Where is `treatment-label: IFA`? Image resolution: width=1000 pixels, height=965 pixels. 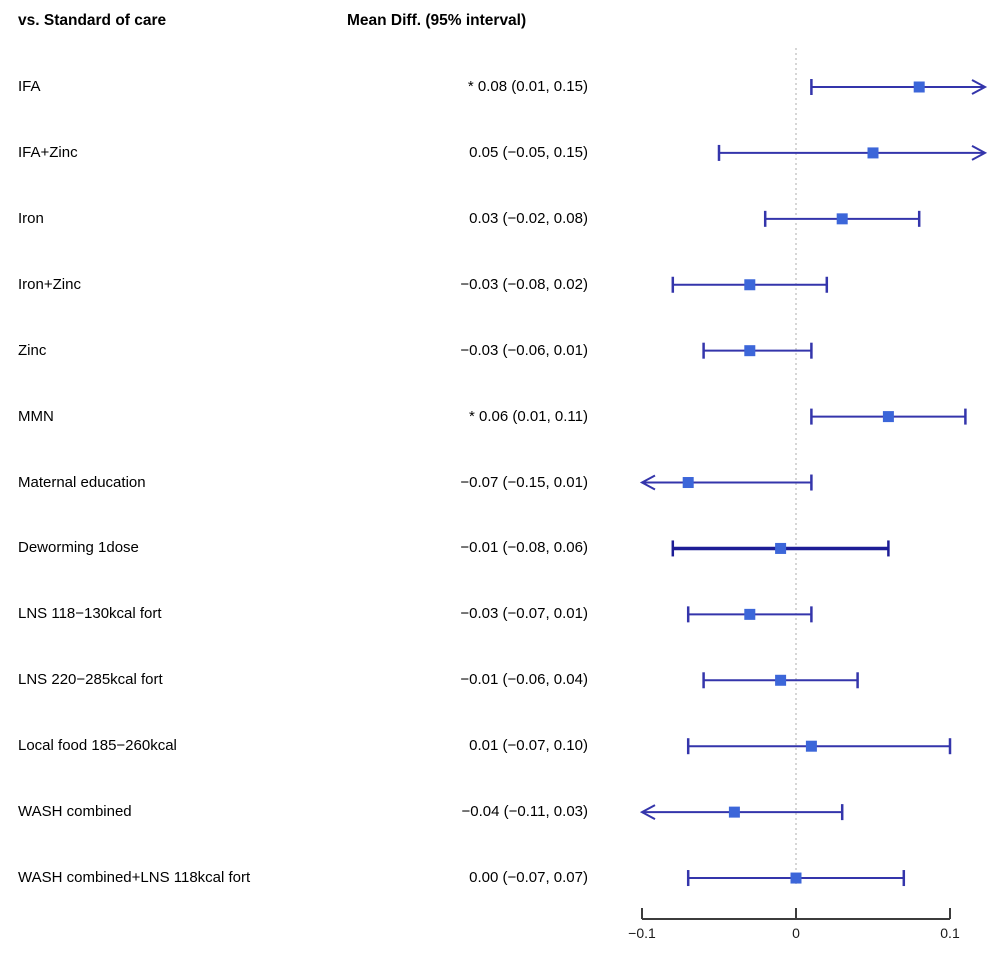
treatment-label: IFA is located at coordinates (29, 86).